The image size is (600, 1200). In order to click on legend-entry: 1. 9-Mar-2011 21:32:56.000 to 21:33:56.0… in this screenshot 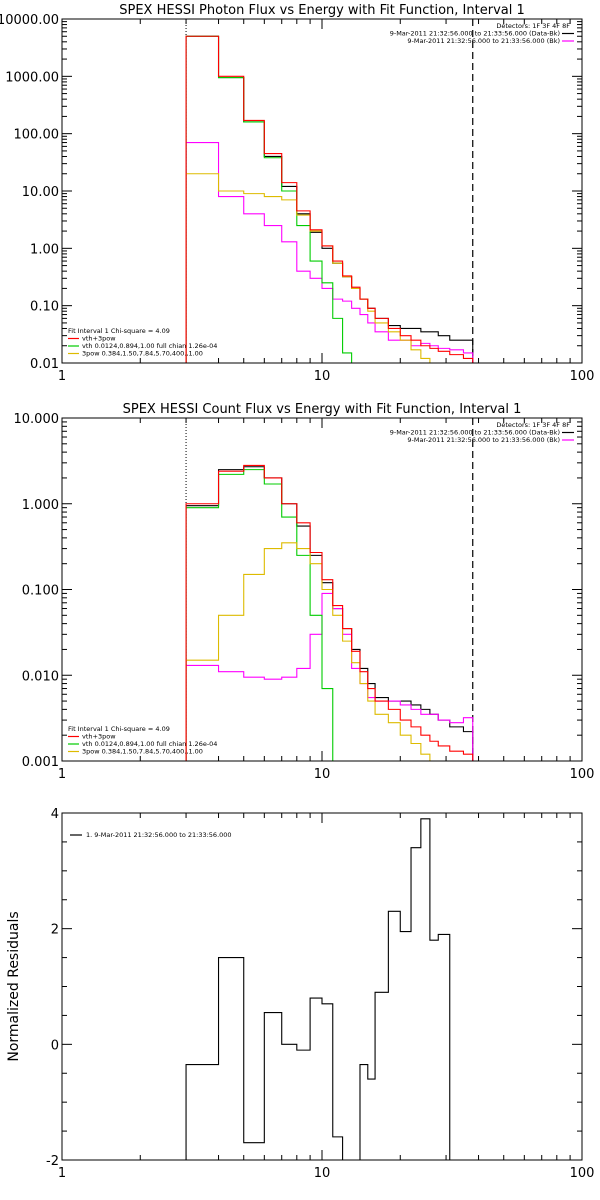, I will do `click(159, 835)`.